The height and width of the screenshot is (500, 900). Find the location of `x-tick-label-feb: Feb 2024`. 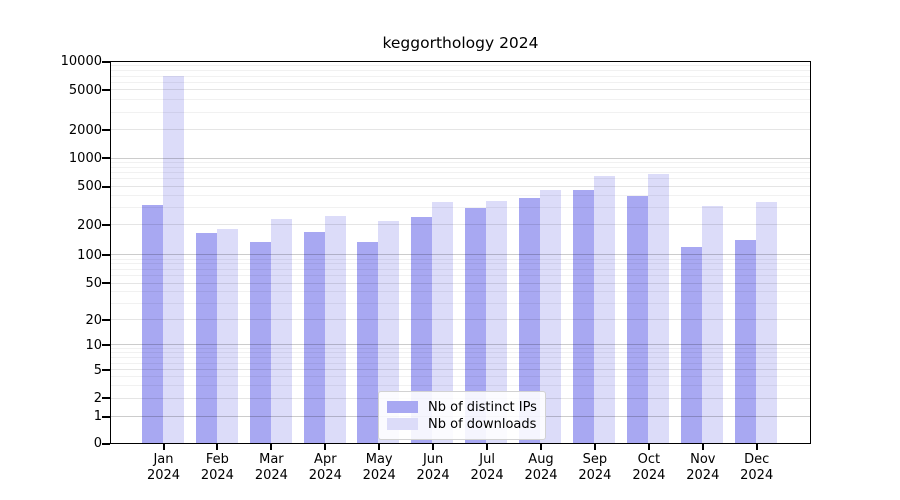

x-tick-label-feb: Feb 2024 is located at coordinates (217, 467).